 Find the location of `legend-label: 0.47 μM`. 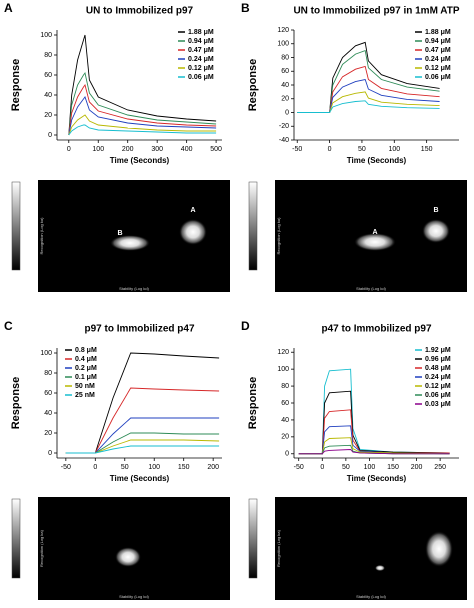

legend-label: 0.47 μM is located at coordinates (438, 50).